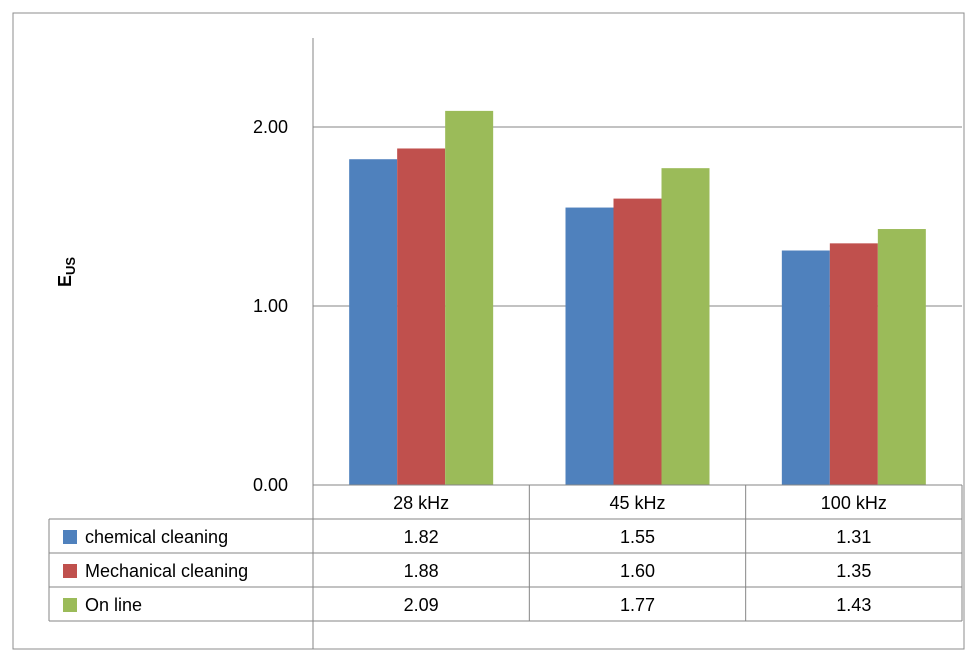  What do you see at coordinates (854, 503) in the screenshot?
I see `x-tick-label: 100 kHz` at bounding box center [854, 503].